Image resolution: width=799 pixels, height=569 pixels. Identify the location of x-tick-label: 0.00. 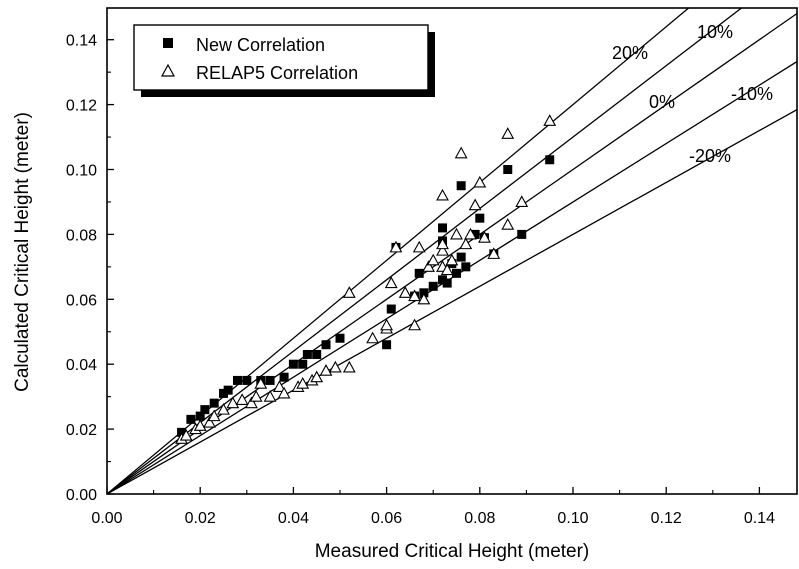
(106, 518).